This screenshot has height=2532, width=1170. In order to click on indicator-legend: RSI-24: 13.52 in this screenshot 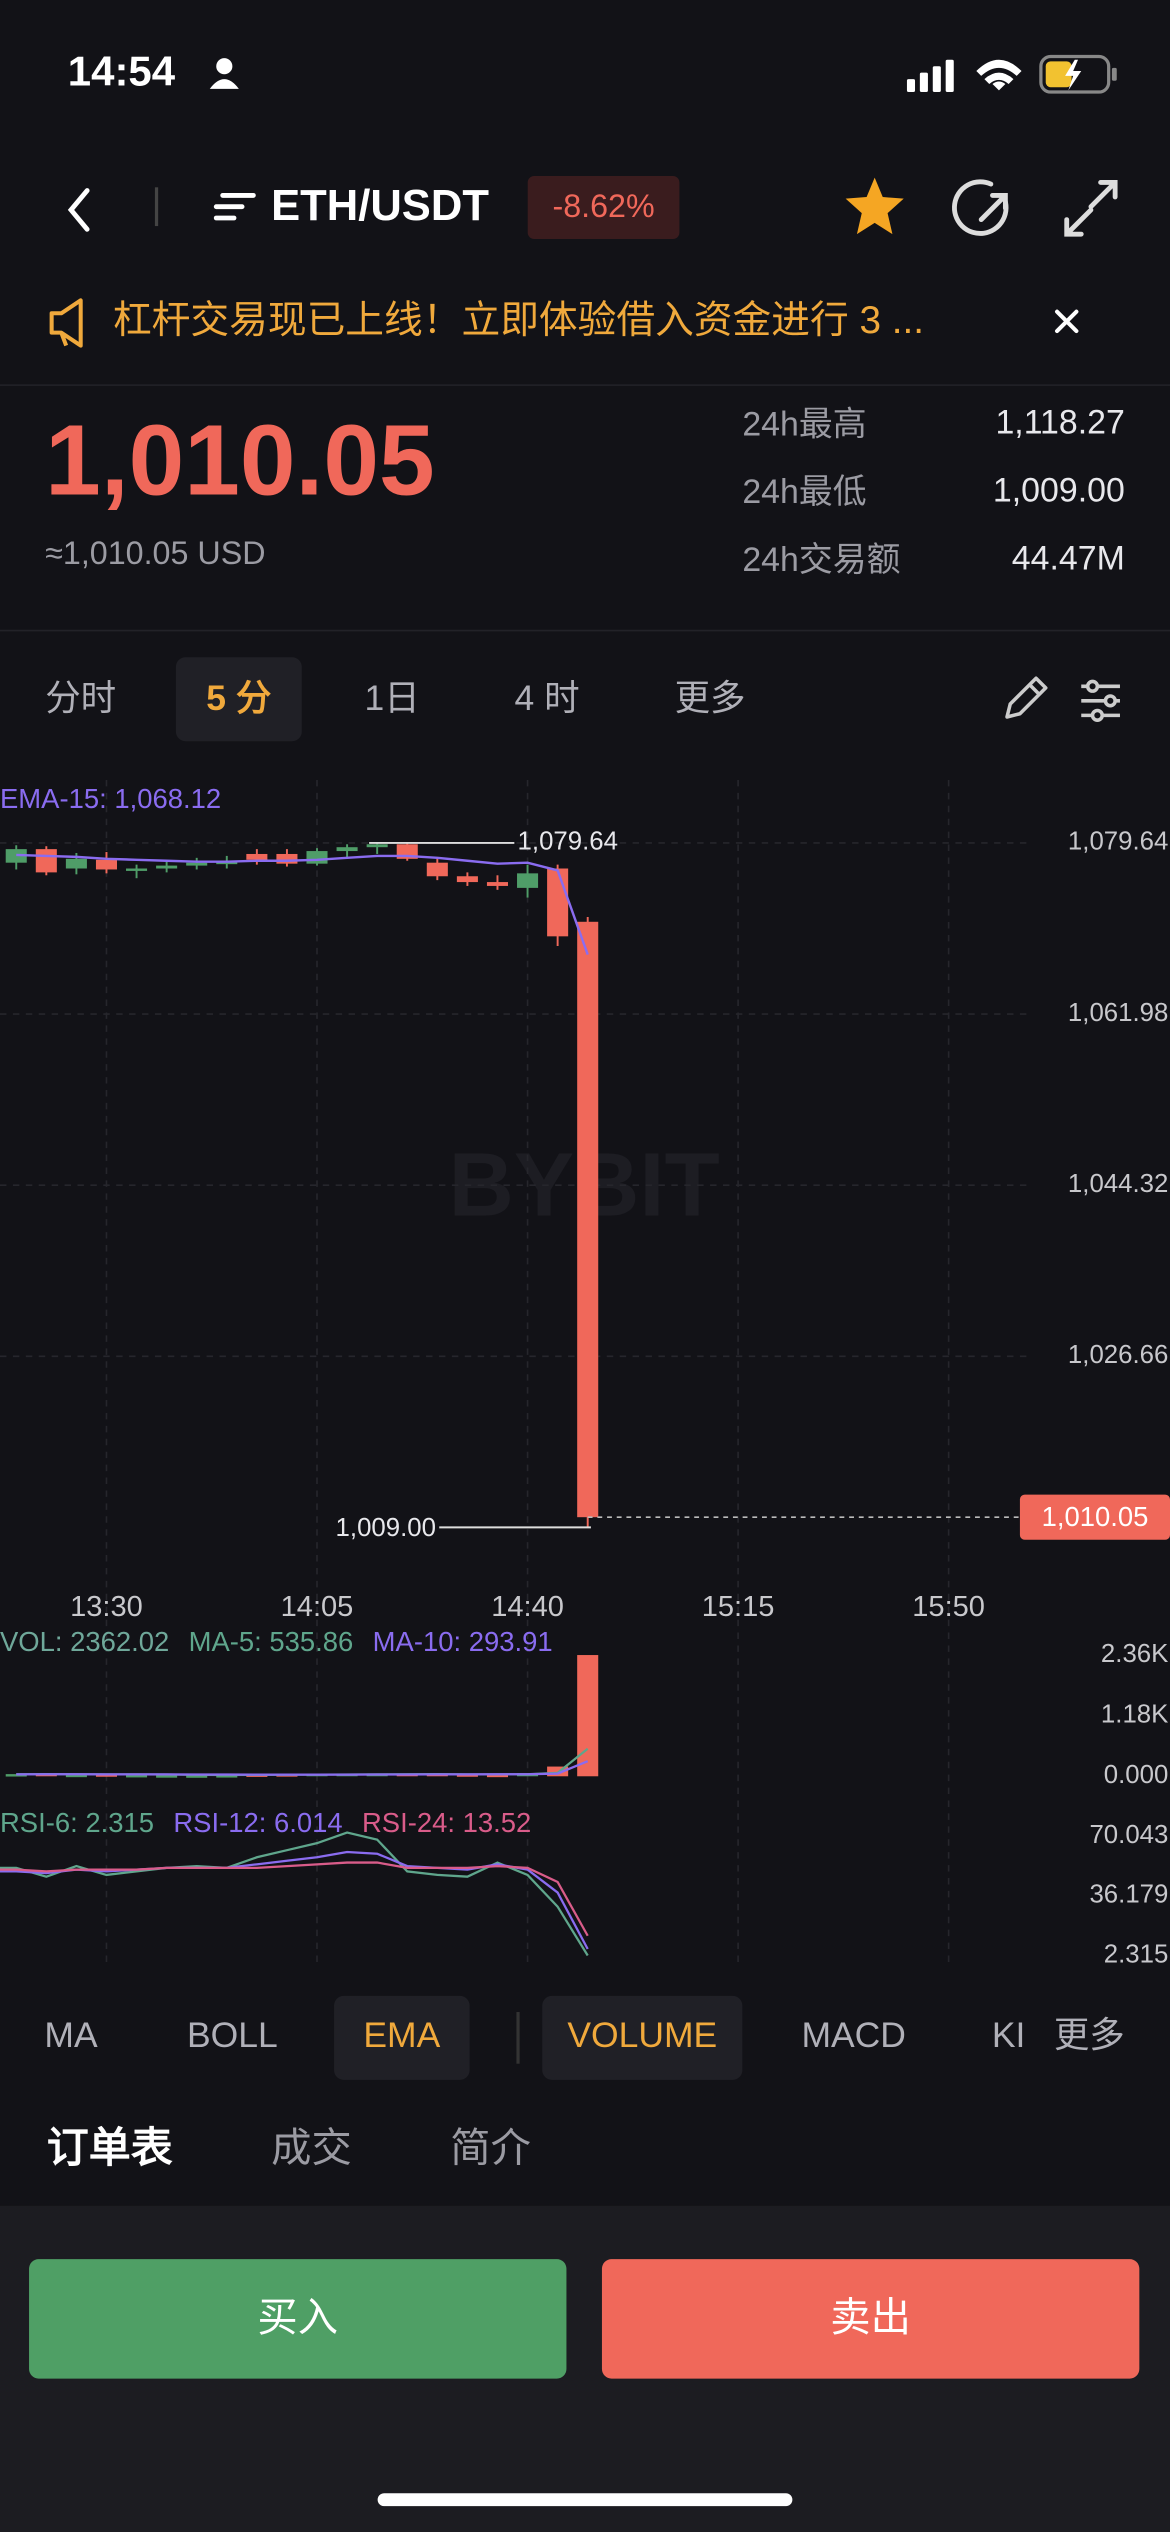, I will do `click(446, 1822)`.